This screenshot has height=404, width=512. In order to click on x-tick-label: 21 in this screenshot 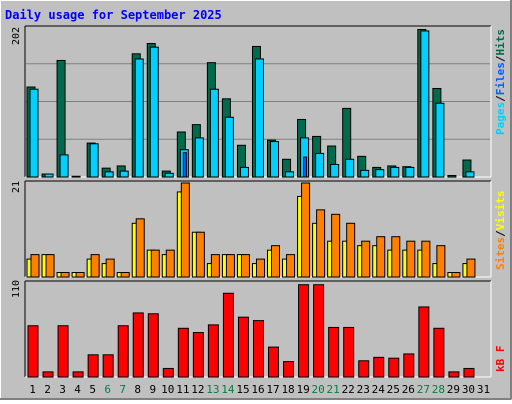, I will do `click(333, 389)`.